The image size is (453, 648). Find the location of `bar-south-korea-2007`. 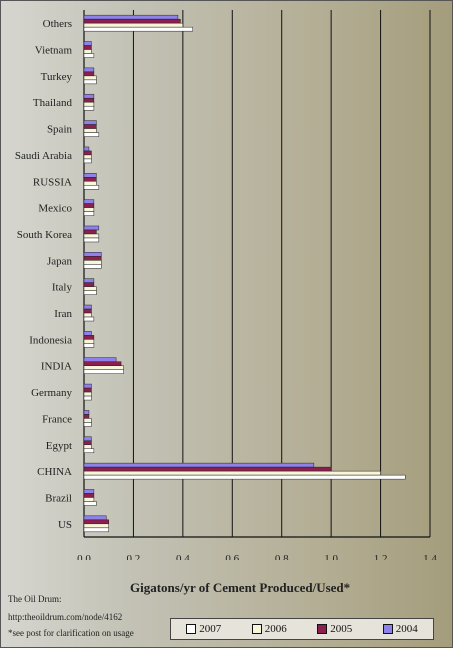

bar-south-korea-2007 is located at coordinates (91, 240).